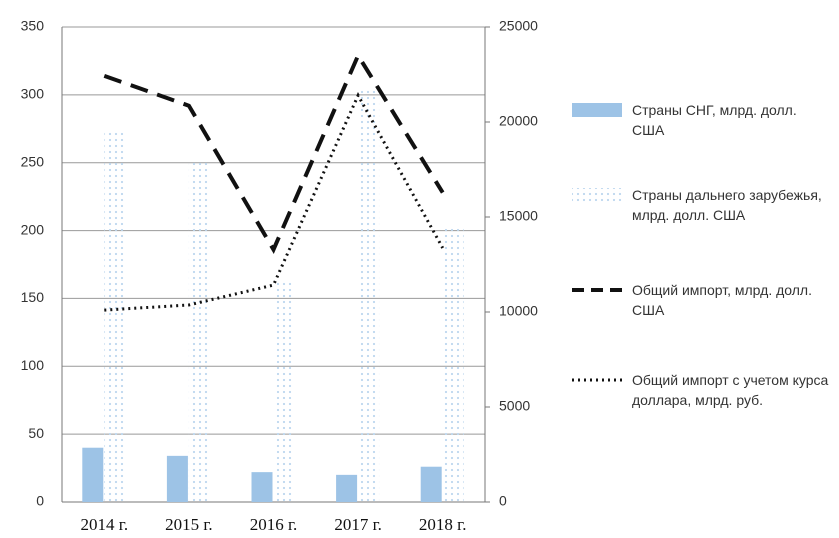  Describe the element at coordinates (503, 501) in the screenshot. I see `y2-tick-label: 0` at that location.